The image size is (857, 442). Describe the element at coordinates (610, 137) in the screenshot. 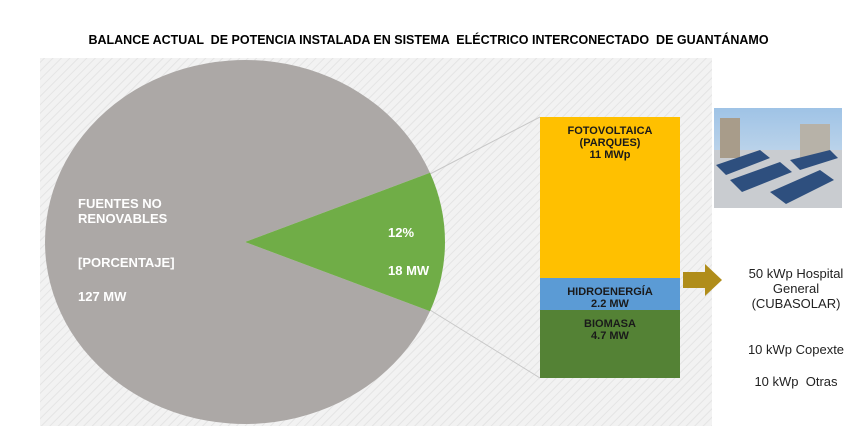

I see `segment-name: FOTOVOLTAICA (PARQUES)` at that location.